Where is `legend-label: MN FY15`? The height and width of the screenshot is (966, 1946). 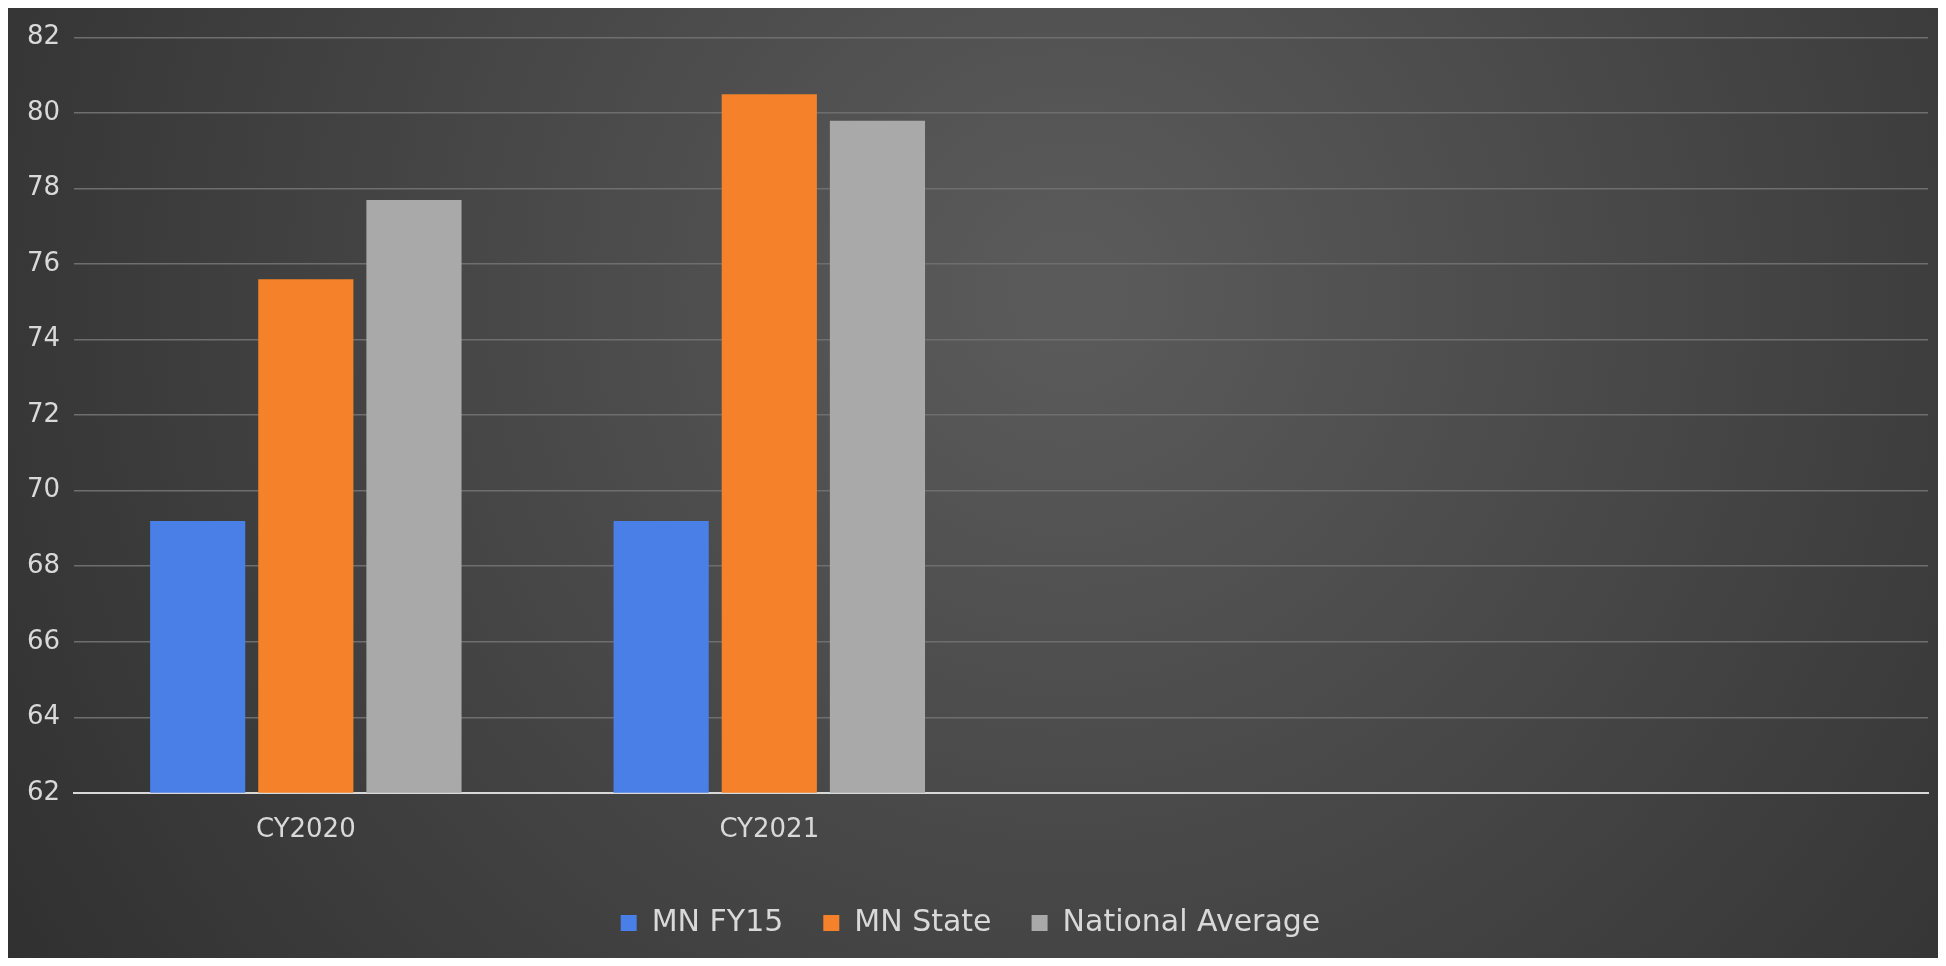 legend-label: MN FY15 is located at coordinates (717, 920).